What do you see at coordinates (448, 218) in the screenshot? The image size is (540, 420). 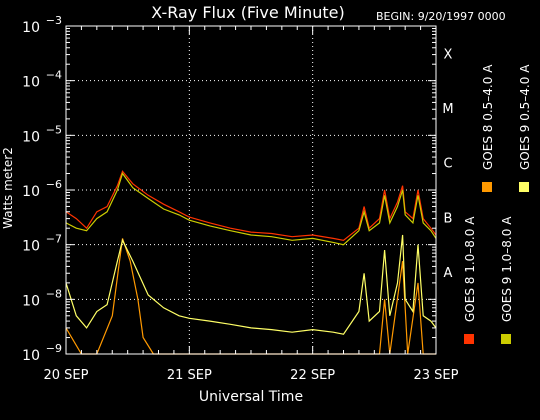 I see `flare-class-label: B` at bounding box center [448, 218].